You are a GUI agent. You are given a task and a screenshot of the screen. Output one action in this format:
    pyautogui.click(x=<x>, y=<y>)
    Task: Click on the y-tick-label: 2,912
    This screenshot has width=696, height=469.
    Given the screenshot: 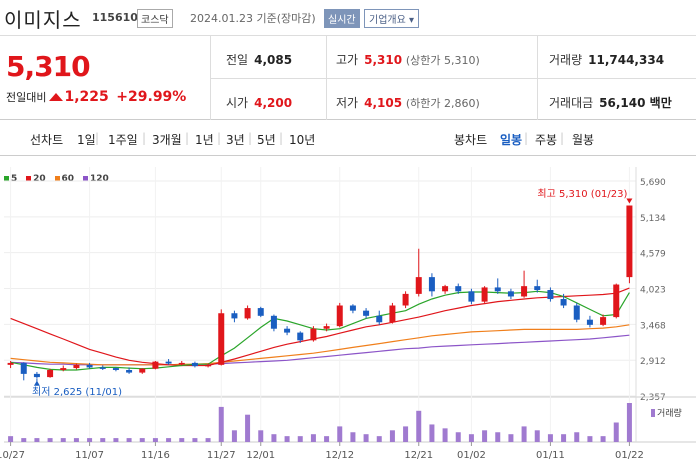 What is the action you would take?
    pyautogui.click(x=653, y=362)
    